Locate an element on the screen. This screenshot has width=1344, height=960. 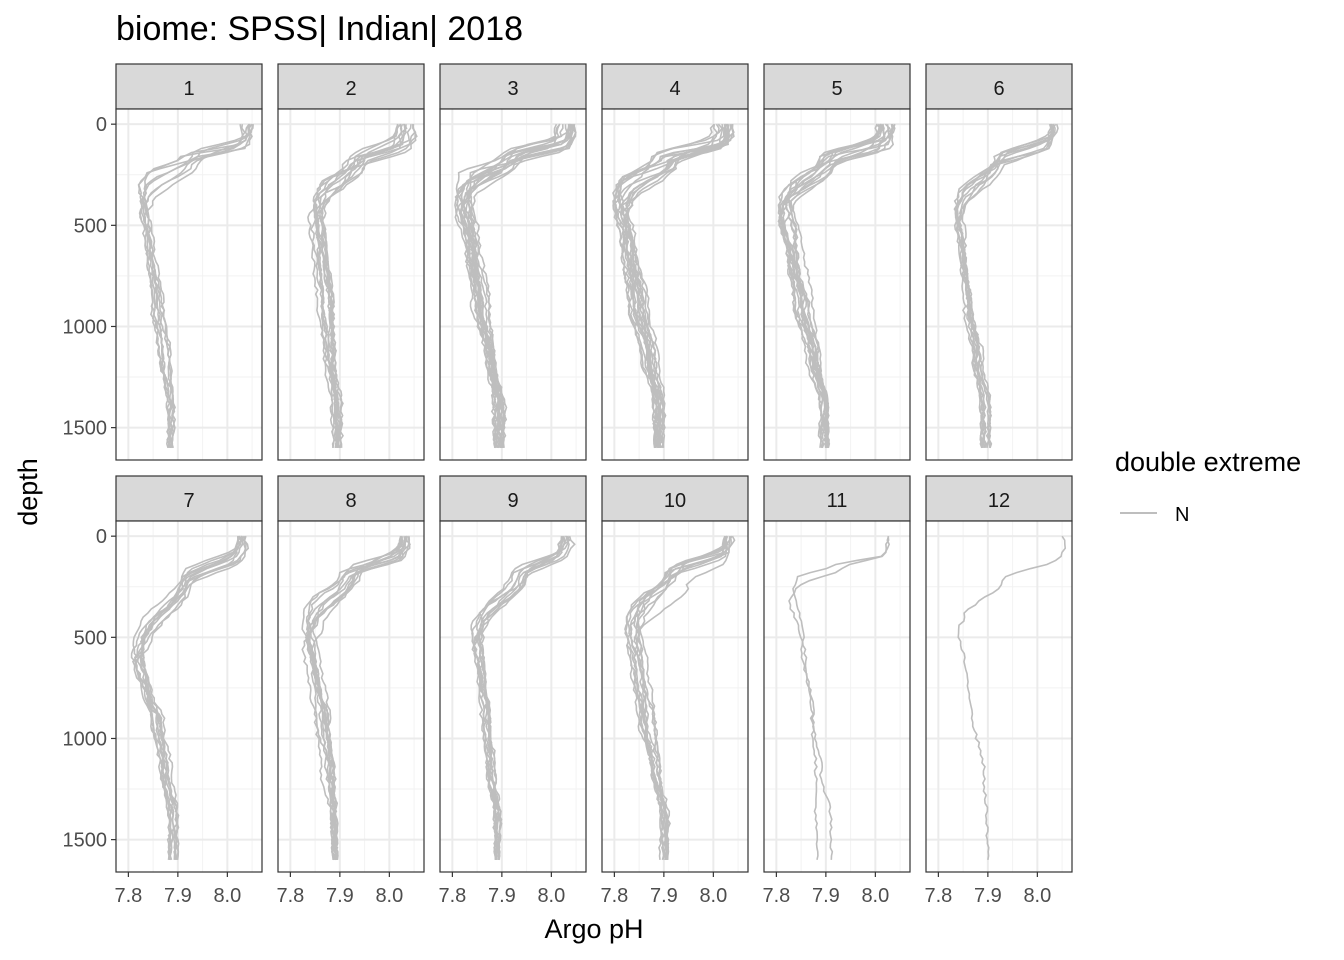
facet-panel-9: 9 7.8 7.9 8.0 is located at coordinates (512, 691).